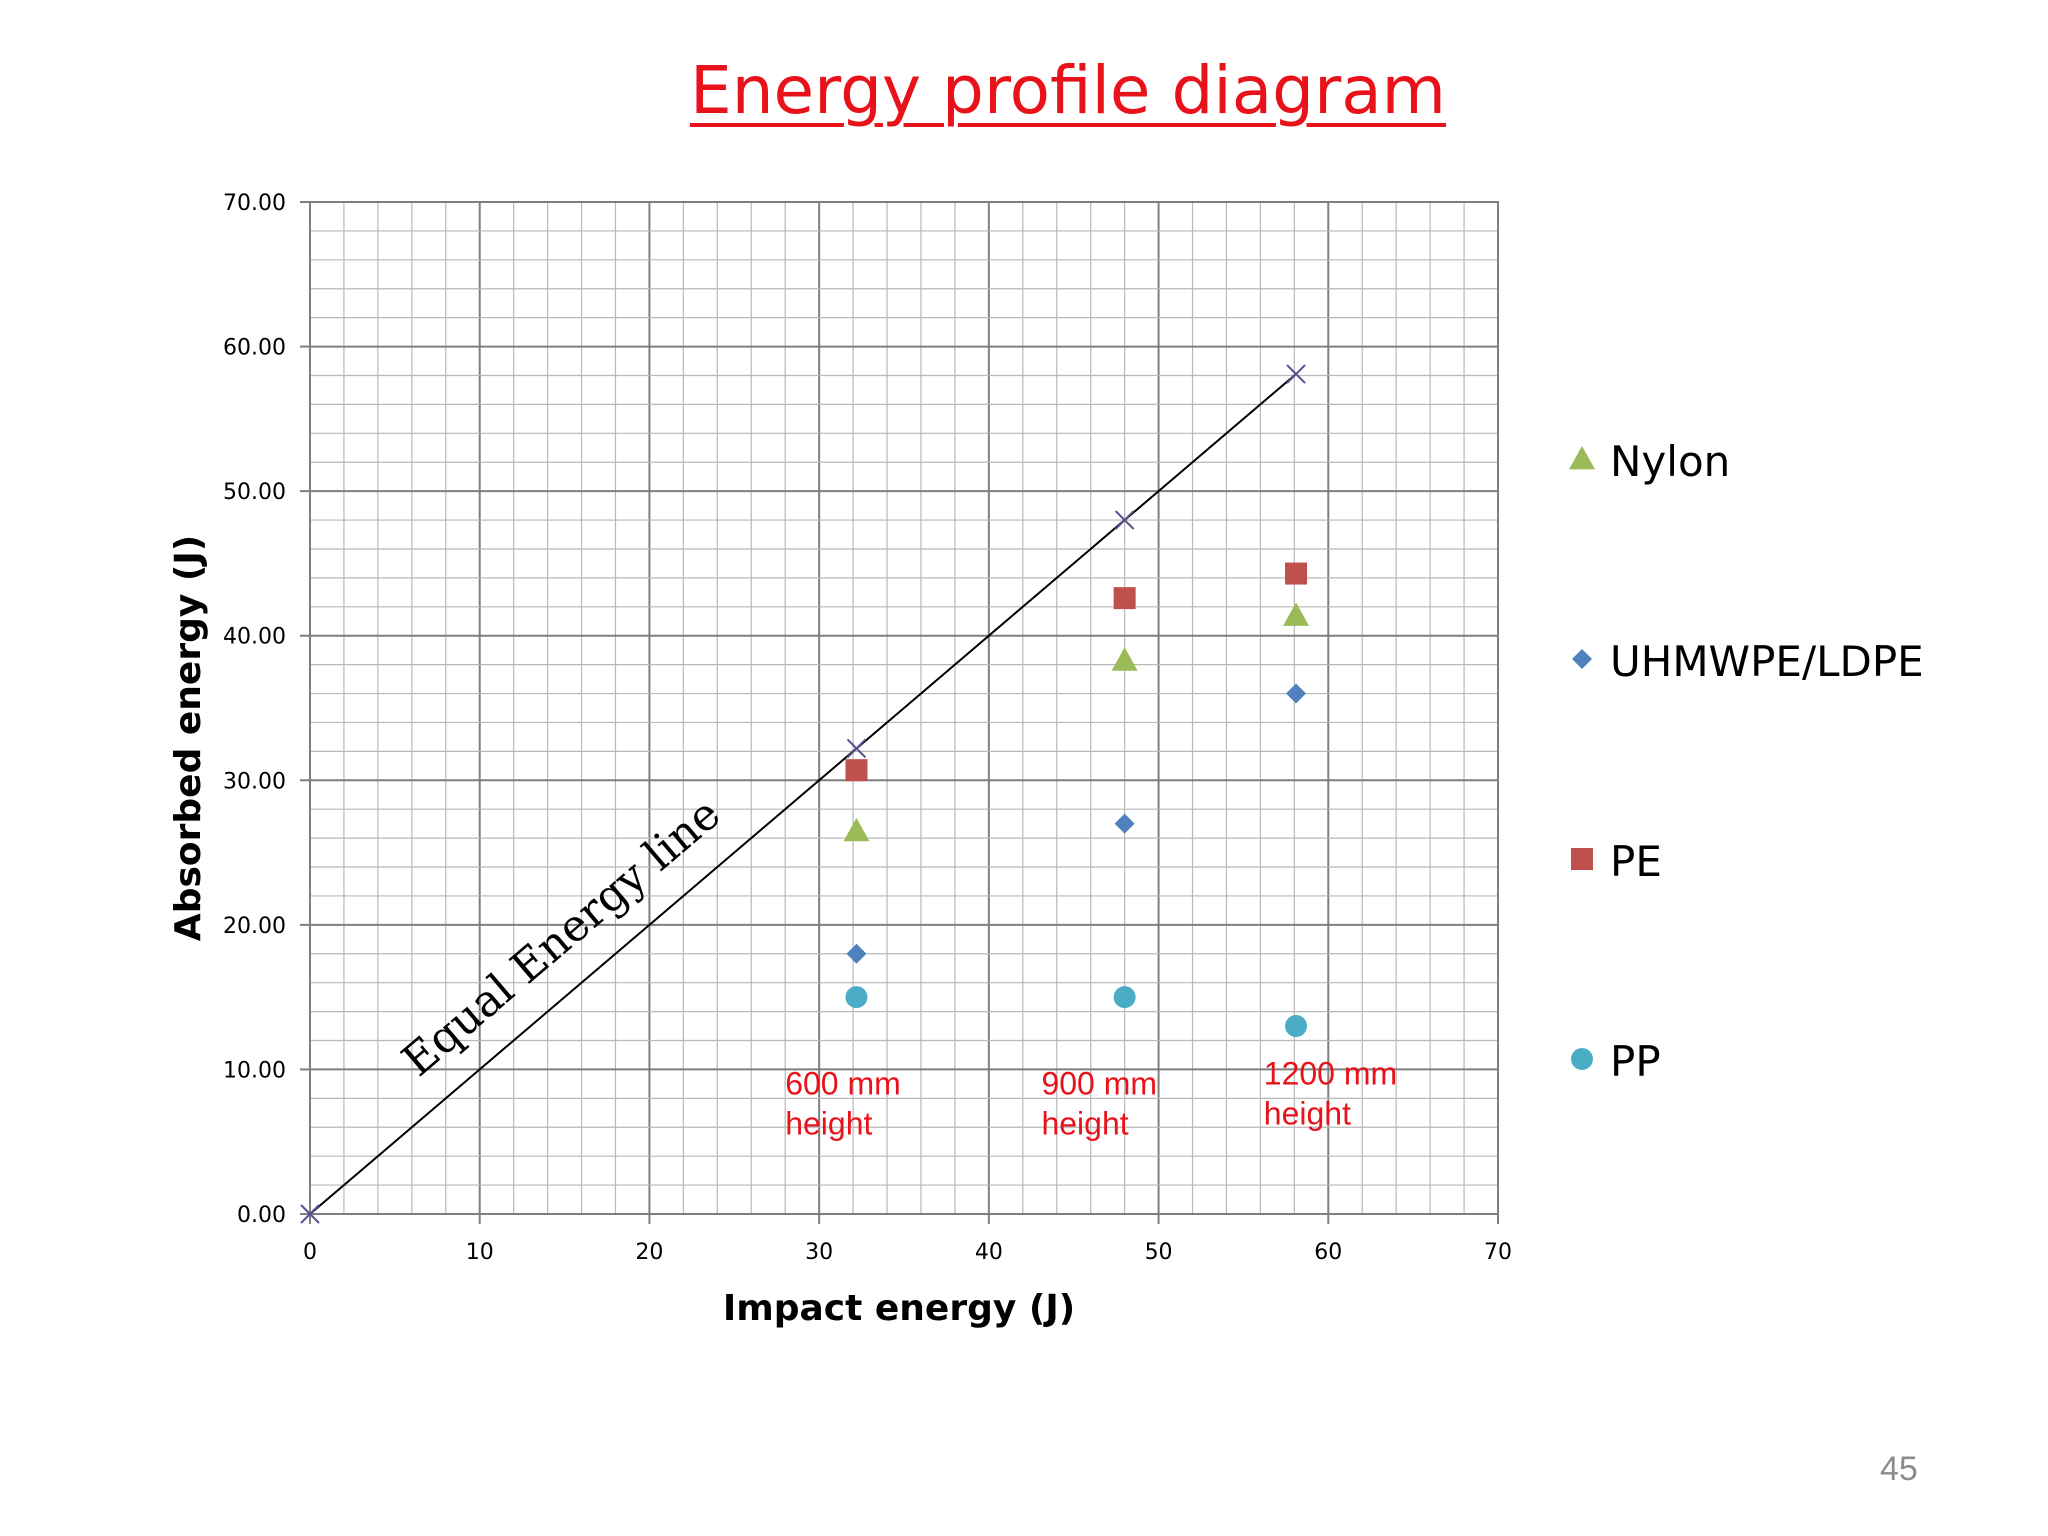  I want to click on equal-energy-line-label: Equal Energy line, so click(562, 937).